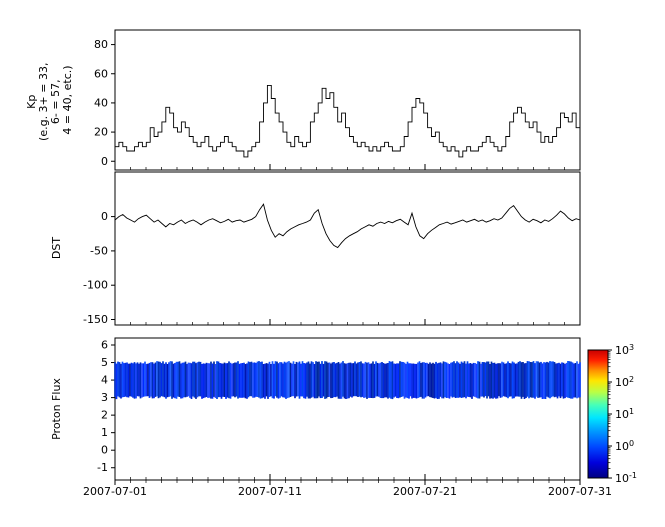 The image size is (665, 527). What do you see at coordinates (347, 226) in the screenshot?
I see `dst-line` at bounding box center [347, 226].